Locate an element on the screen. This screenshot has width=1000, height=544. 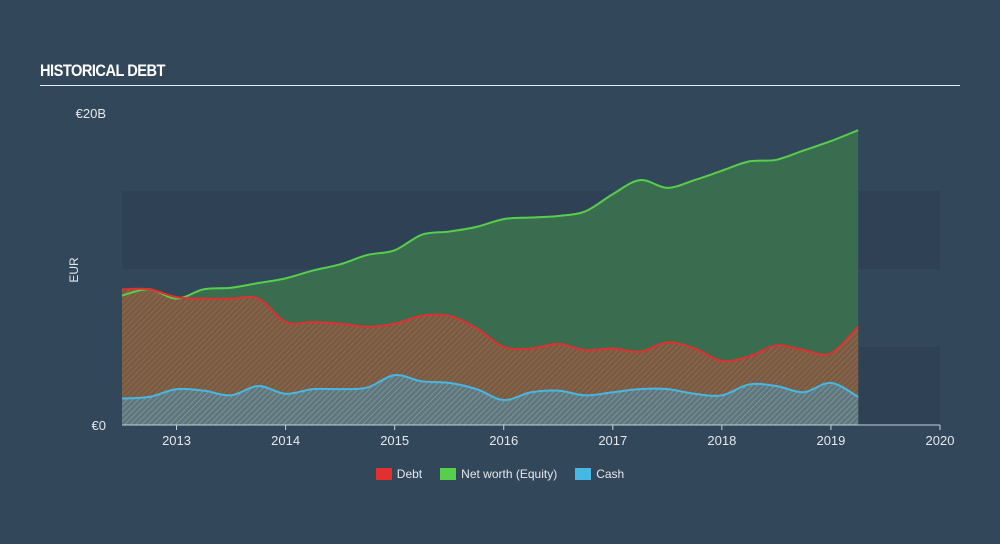
debt-line is located at coordinates (490, 325).